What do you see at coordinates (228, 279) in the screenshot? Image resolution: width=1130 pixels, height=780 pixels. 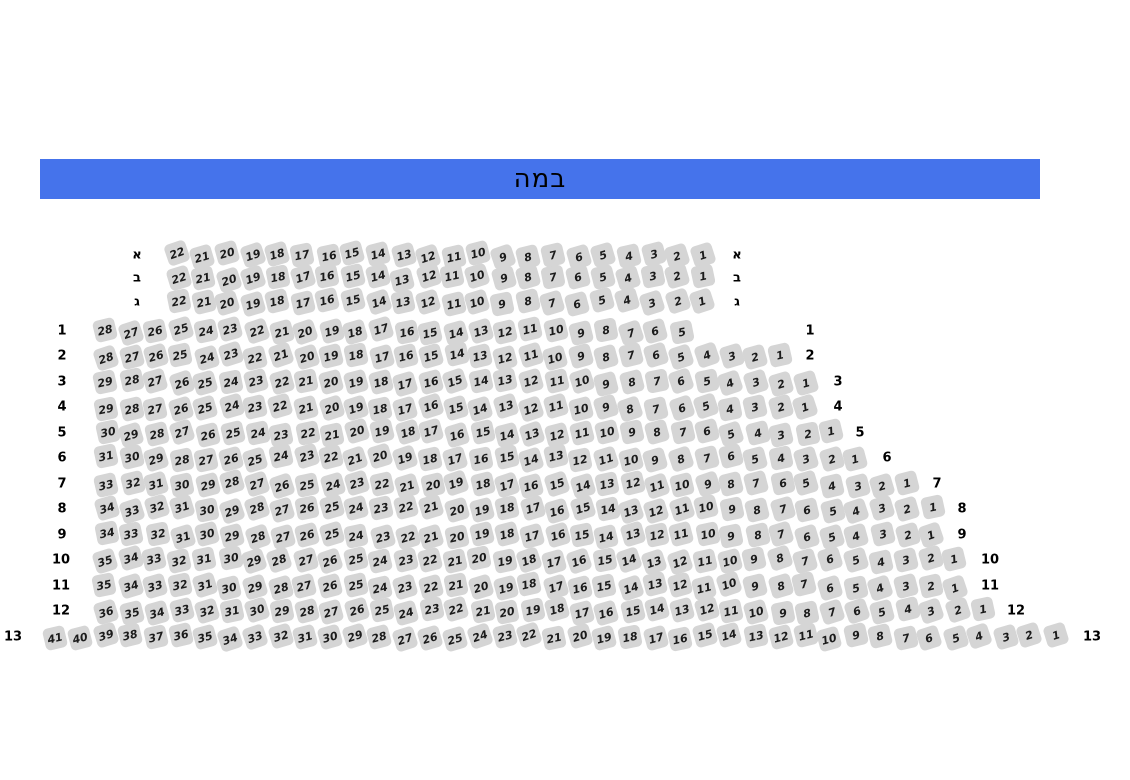 I see `seat: 20` at bounding box center [228, 279].